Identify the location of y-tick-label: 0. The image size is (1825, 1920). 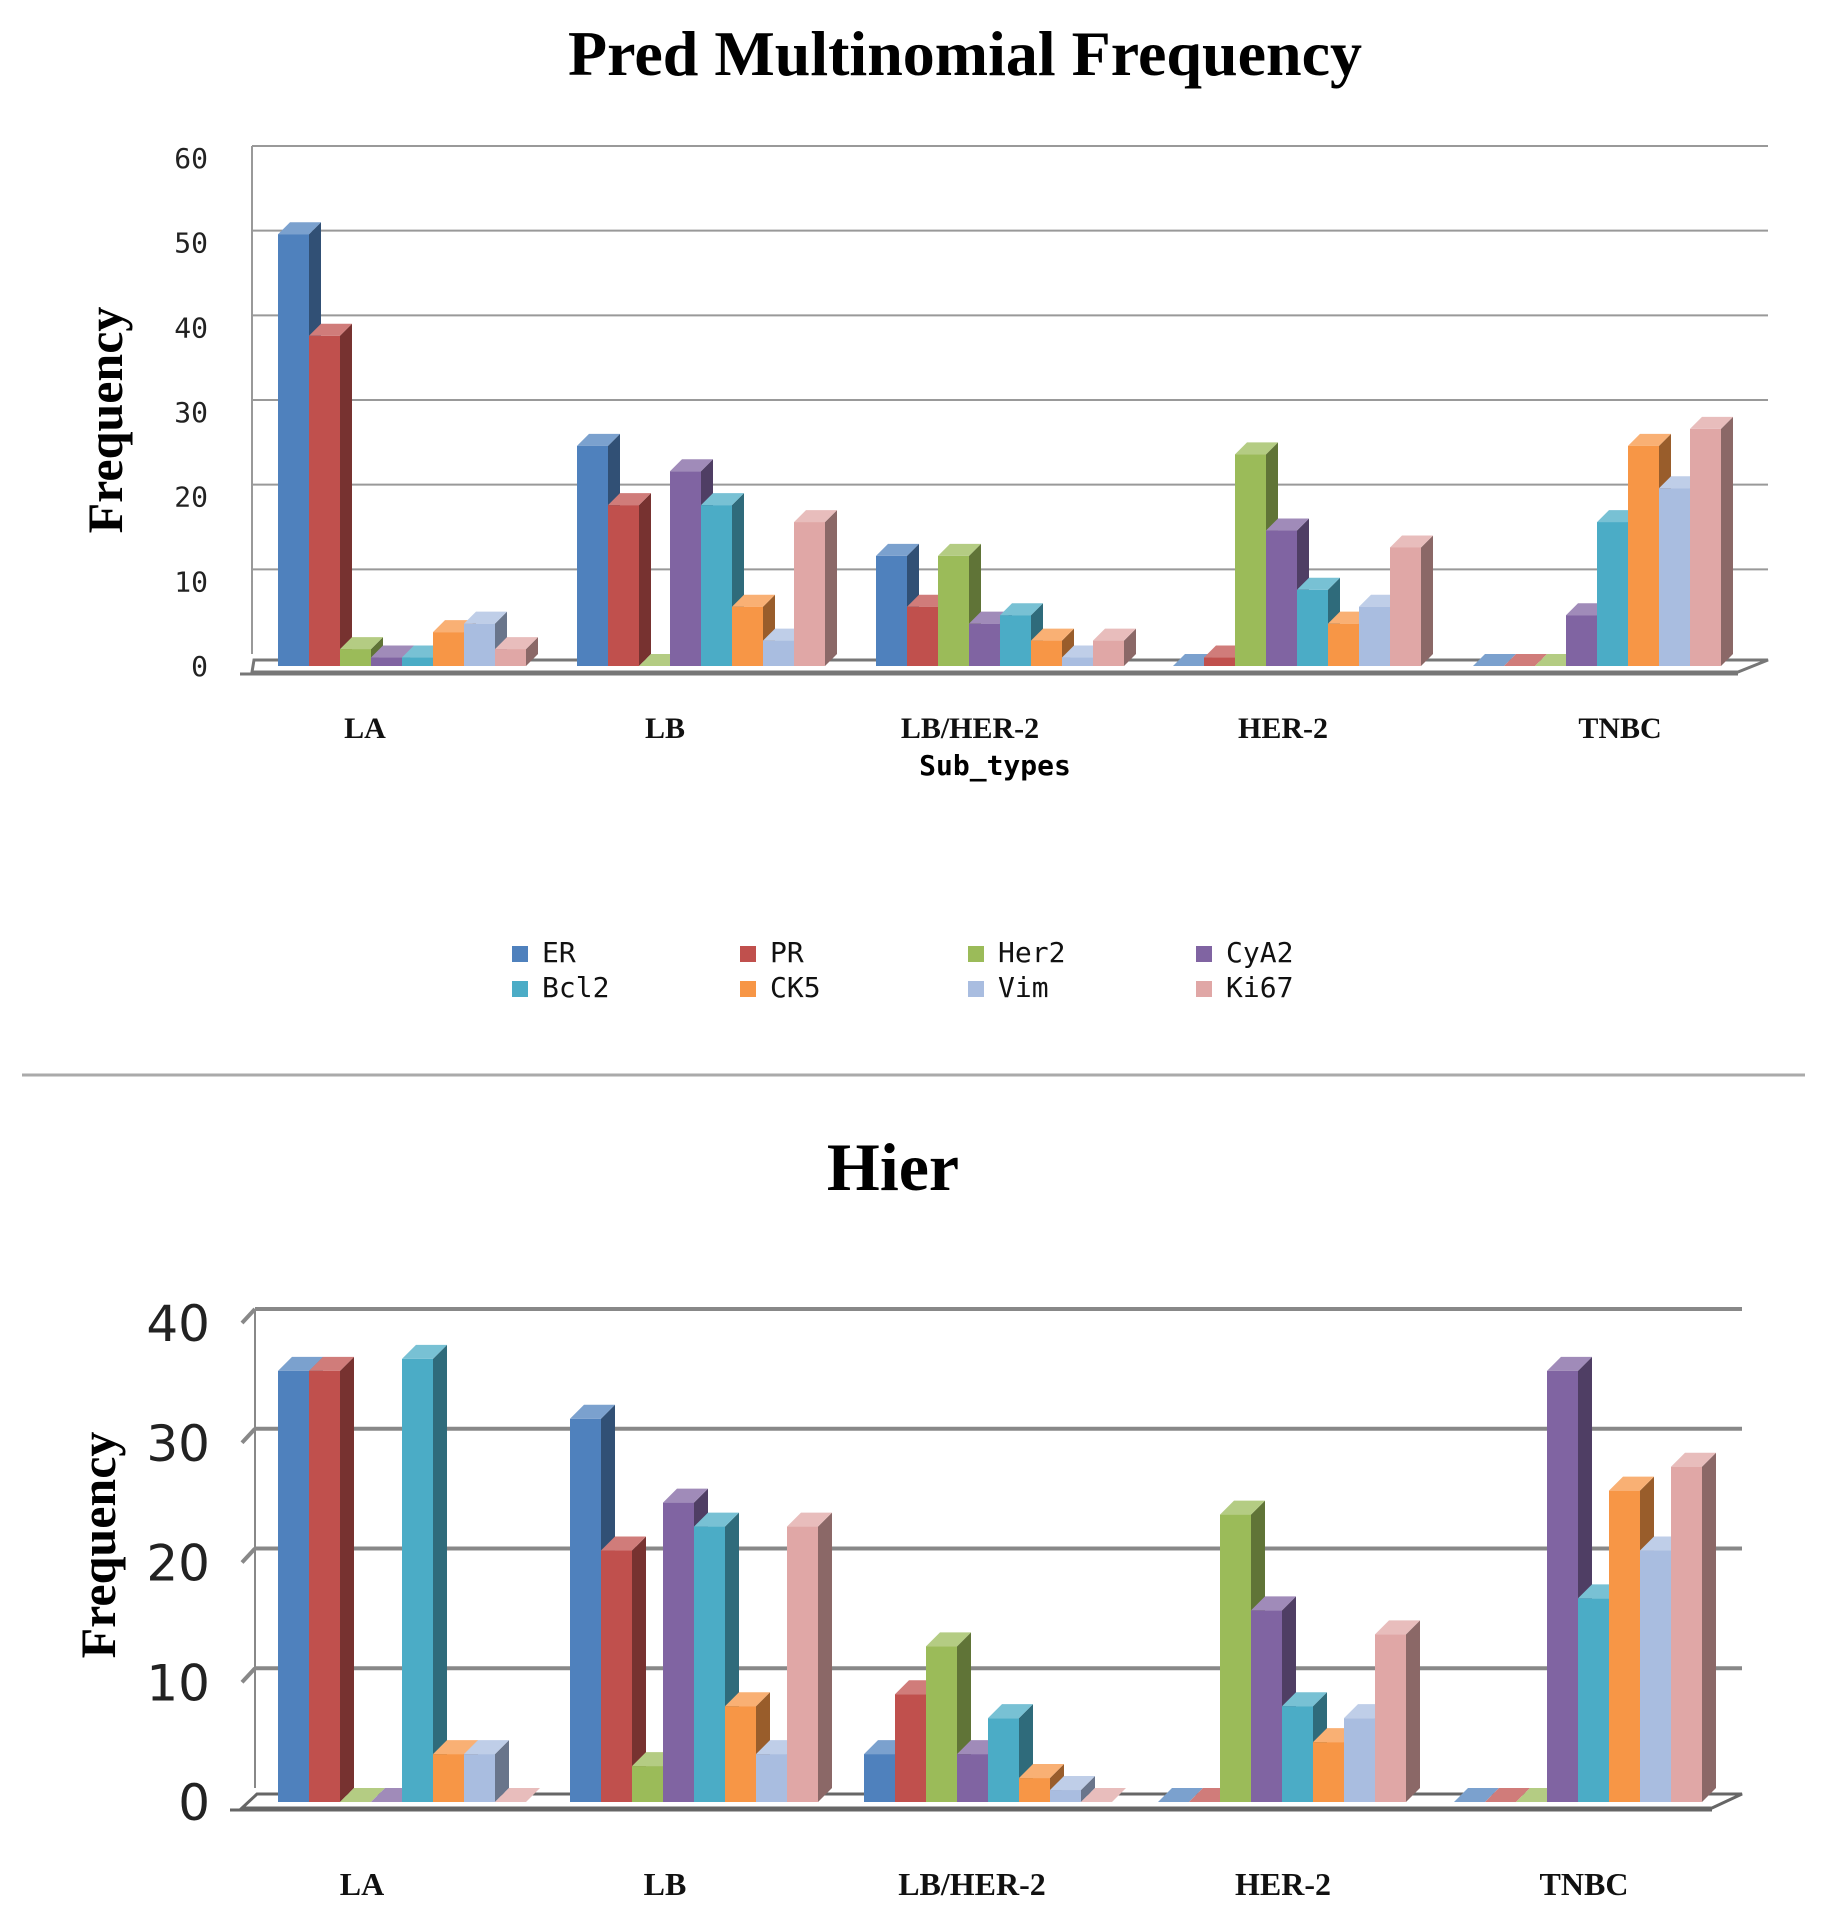
(194, 1803).